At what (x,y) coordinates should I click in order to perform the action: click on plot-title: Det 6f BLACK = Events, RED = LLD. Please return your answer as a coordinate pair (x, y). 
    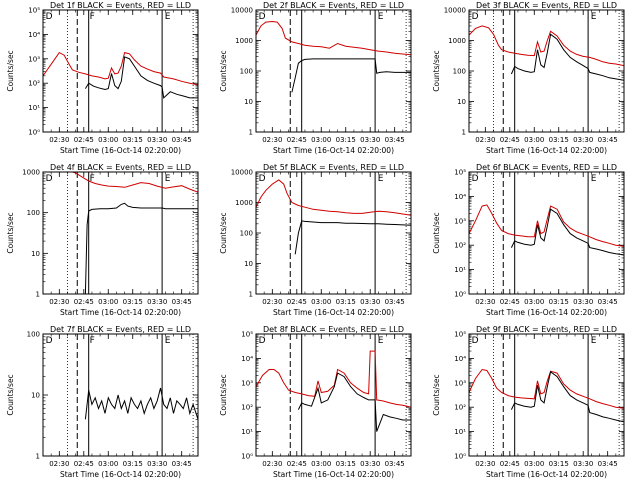
    Looking at the image, I should click on (546, 167).